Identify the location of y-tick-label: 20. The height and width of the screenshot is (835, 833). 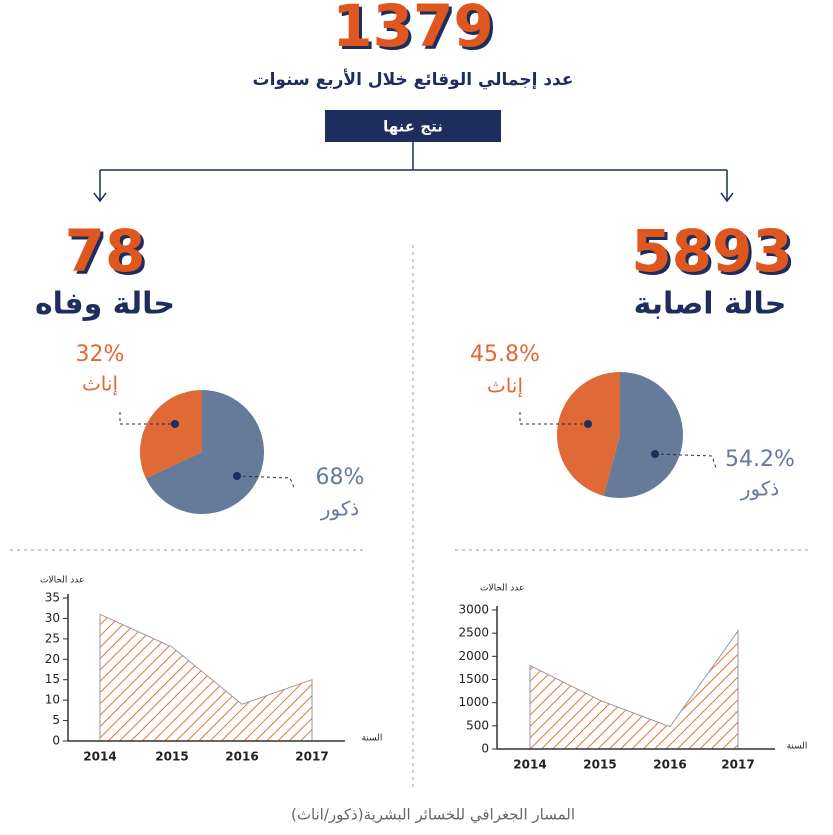
(52, 659).